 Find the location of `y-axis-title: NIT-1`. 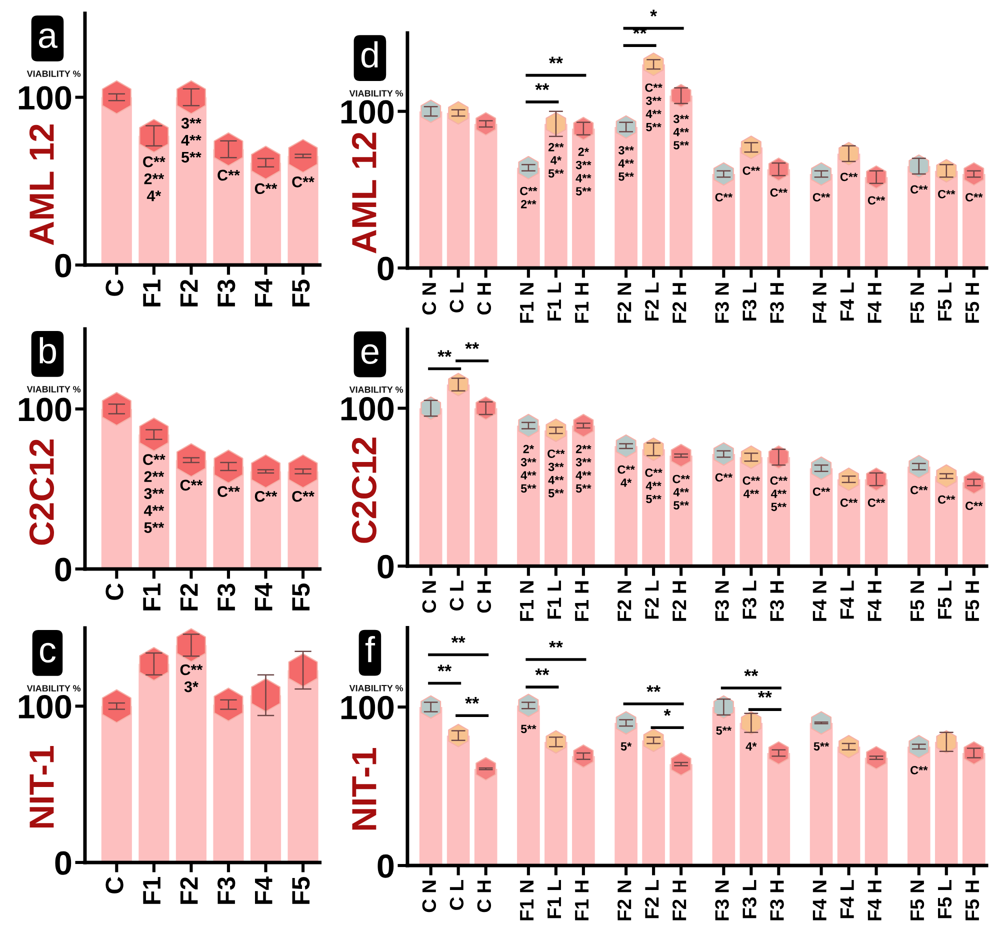

y-axis-title: NIT-1 is located at coordinates (42, 787).